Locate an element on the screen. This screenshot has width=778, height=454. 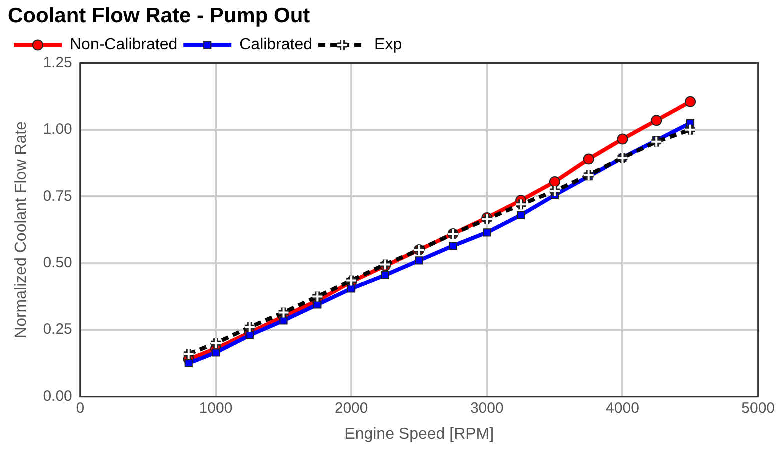
chart-title: Coolant Flow Rate - Pump Out is located at coordinates (159, 16).